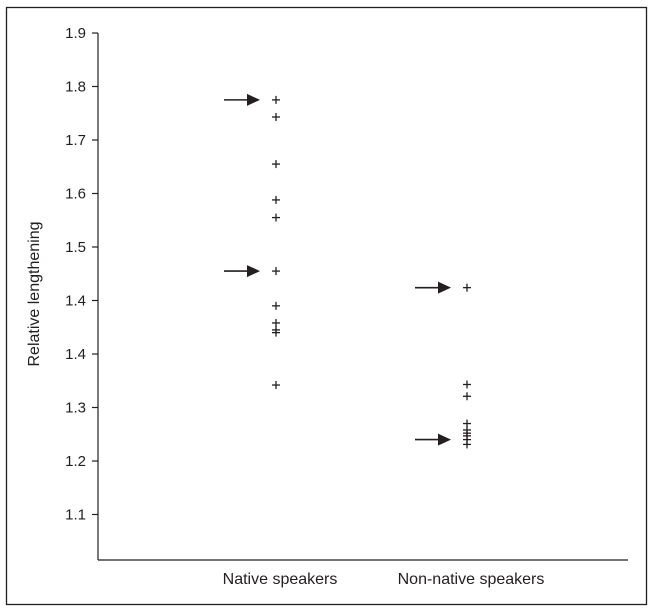 The height and width of the screenshot is (614, 654). What do you see at coordinates (75, 461) in the screenshot?
I see `y-tick-label: 1.2` at bounding box center [75, 461].